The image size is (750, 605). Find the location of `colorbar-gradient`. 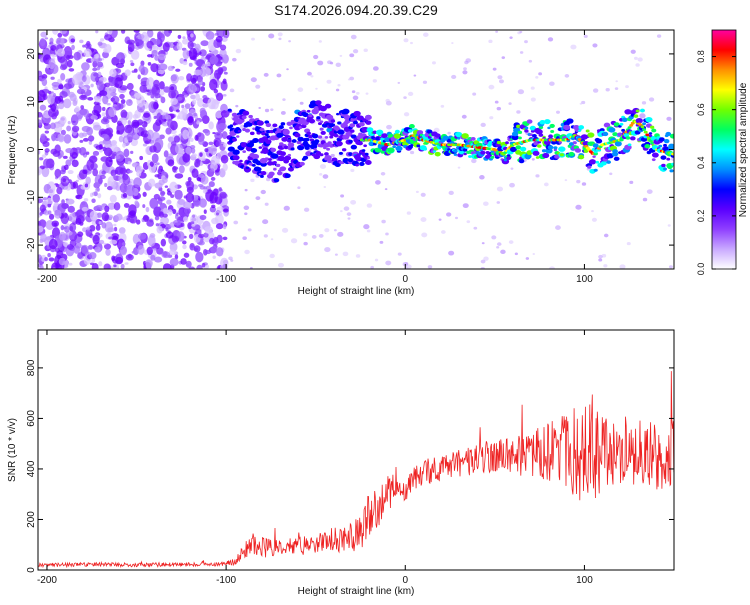

colorbar-gradient is located at coordinates (724, 149).